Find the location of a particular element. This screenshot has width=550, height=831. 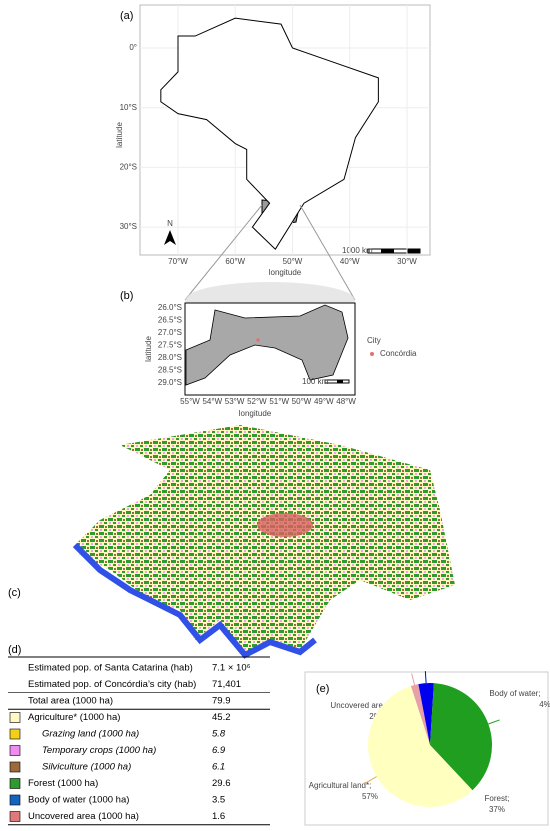

y-tick-label: 26.0°S is located at coordinates (170, 307).